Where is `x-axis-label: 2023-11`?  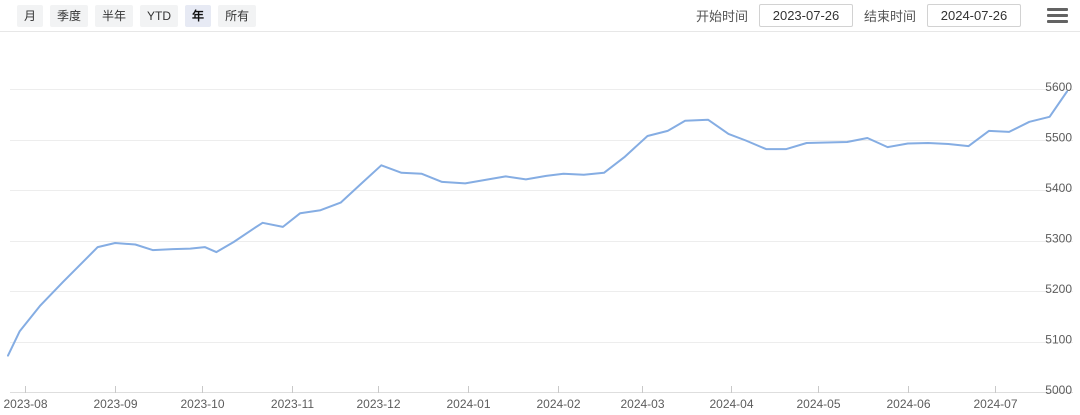 x-axis-label: 2023-11 is located at coordinates (292, 404).